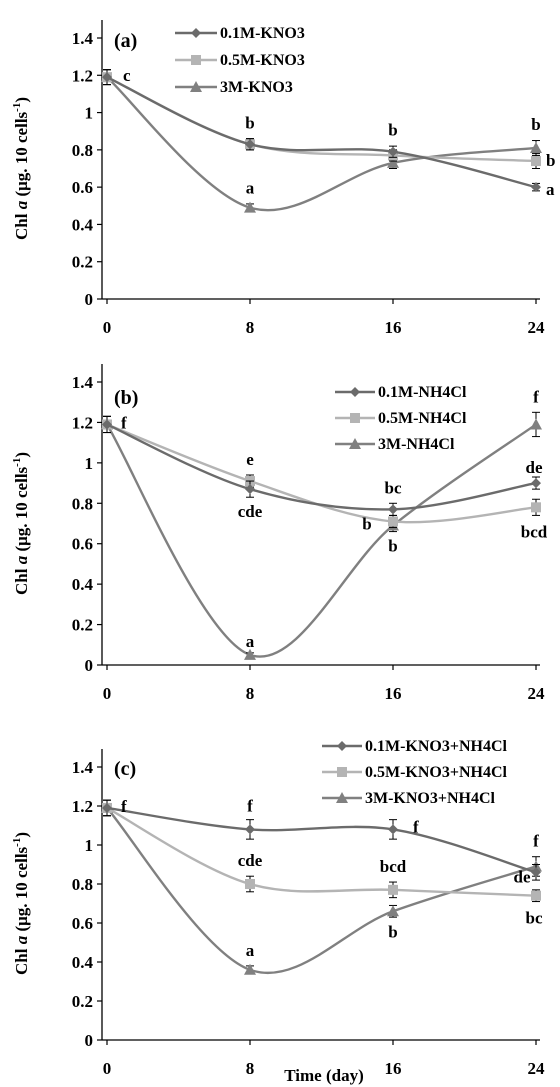 This screenshot has width=560, height=1087. Describe the element at coordinates (126, 398) in the screenshot. I see `panel-label: (b)` at that location.